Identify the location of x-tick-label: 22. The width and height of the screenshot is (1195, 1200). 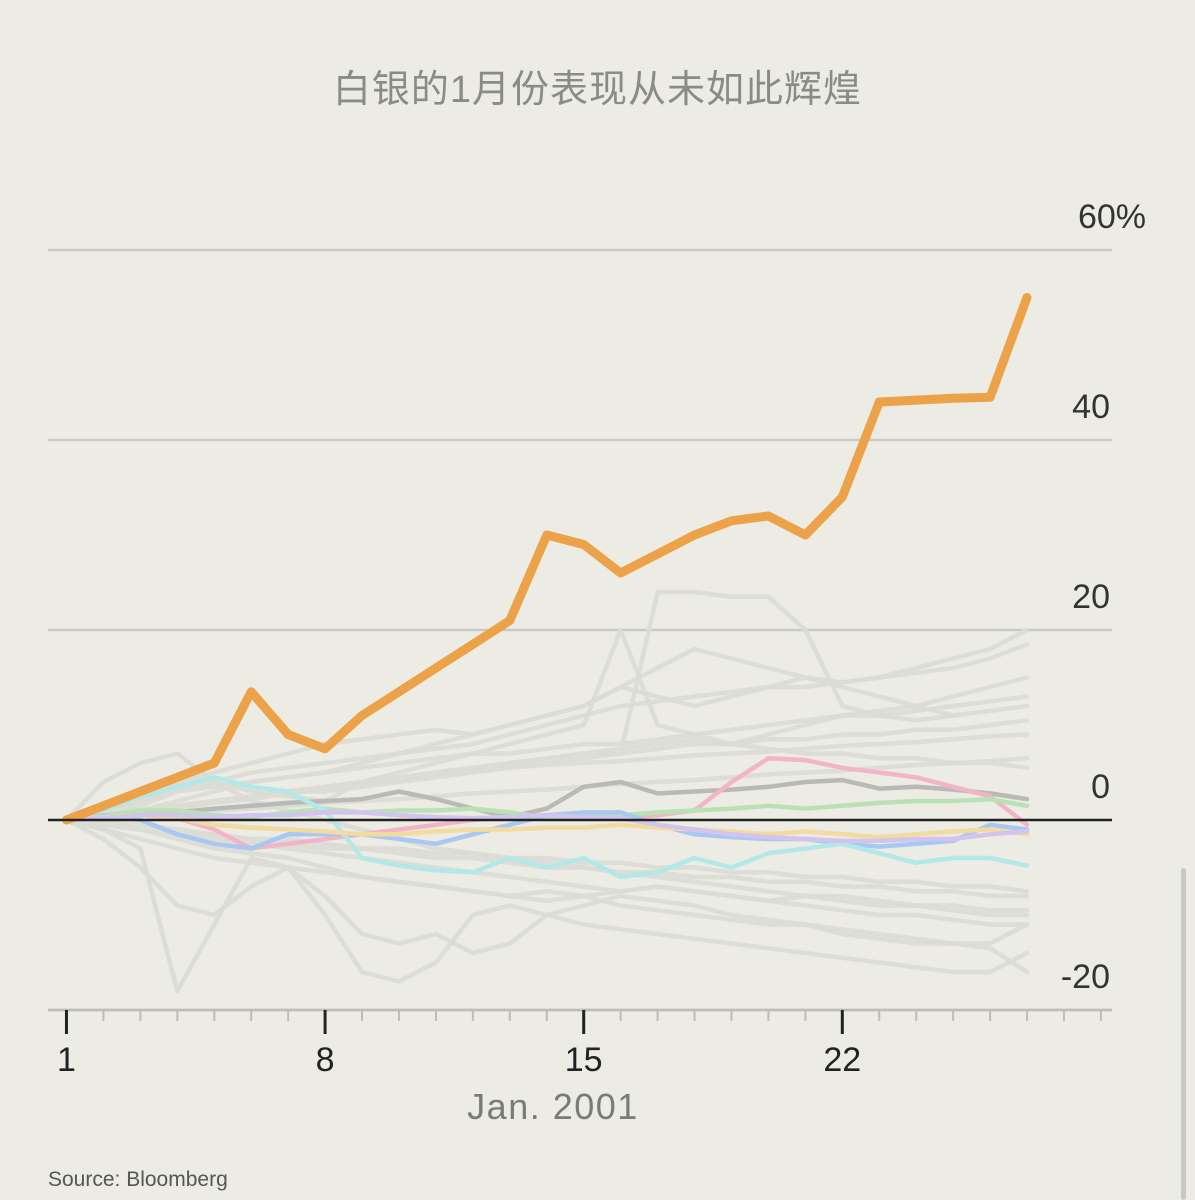
(842, 1060).